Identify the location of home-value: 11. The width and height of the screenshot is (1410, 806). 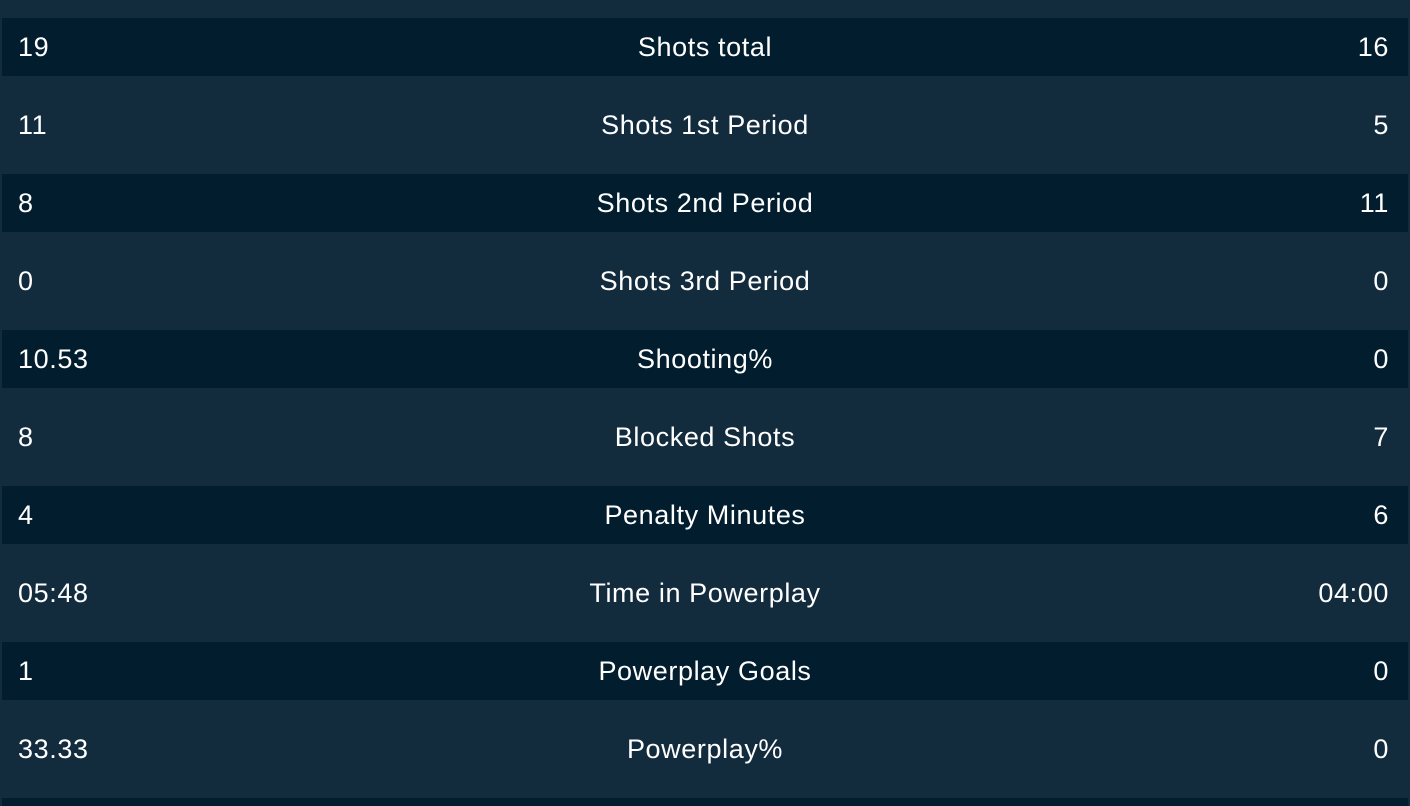
(33, 125).